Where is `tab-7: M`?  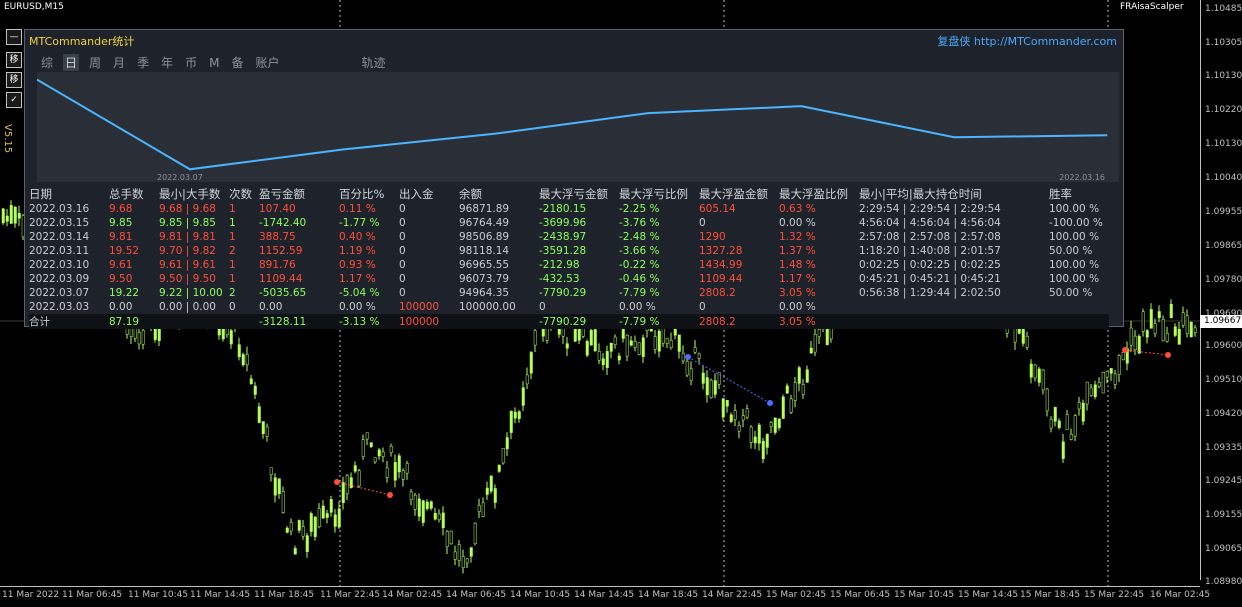
tab-7: M is located at coordinates (214, 63).